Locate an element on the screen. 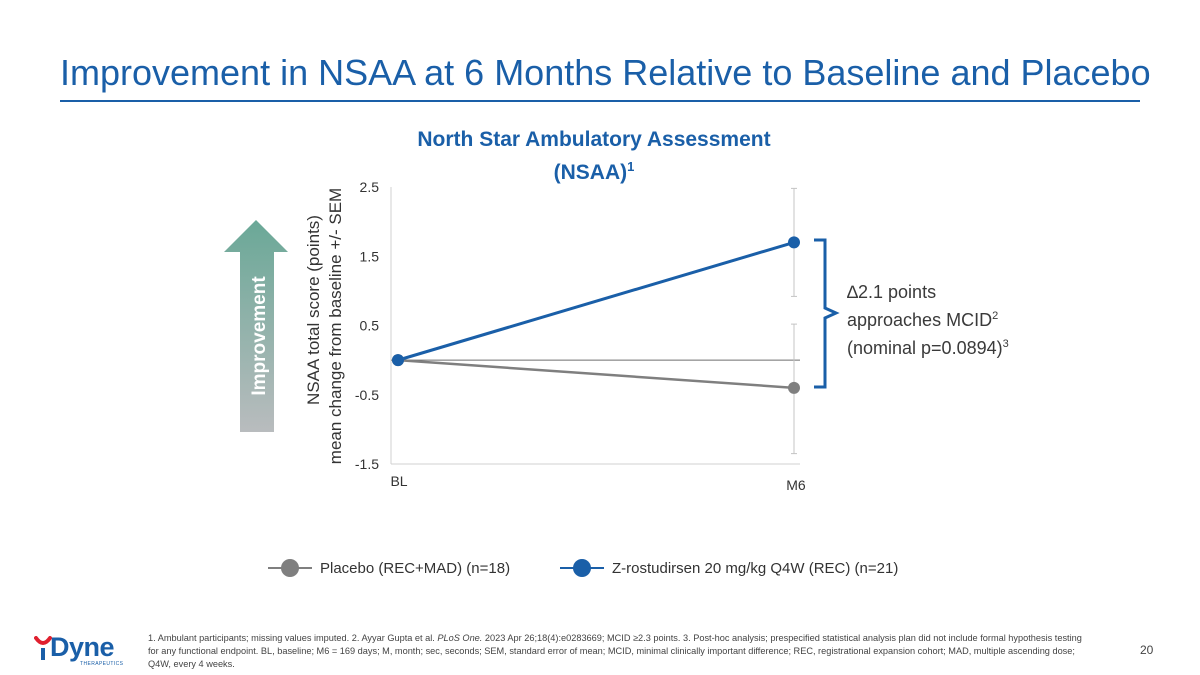  page-number: 20 is located at coordinates (1147, 650).